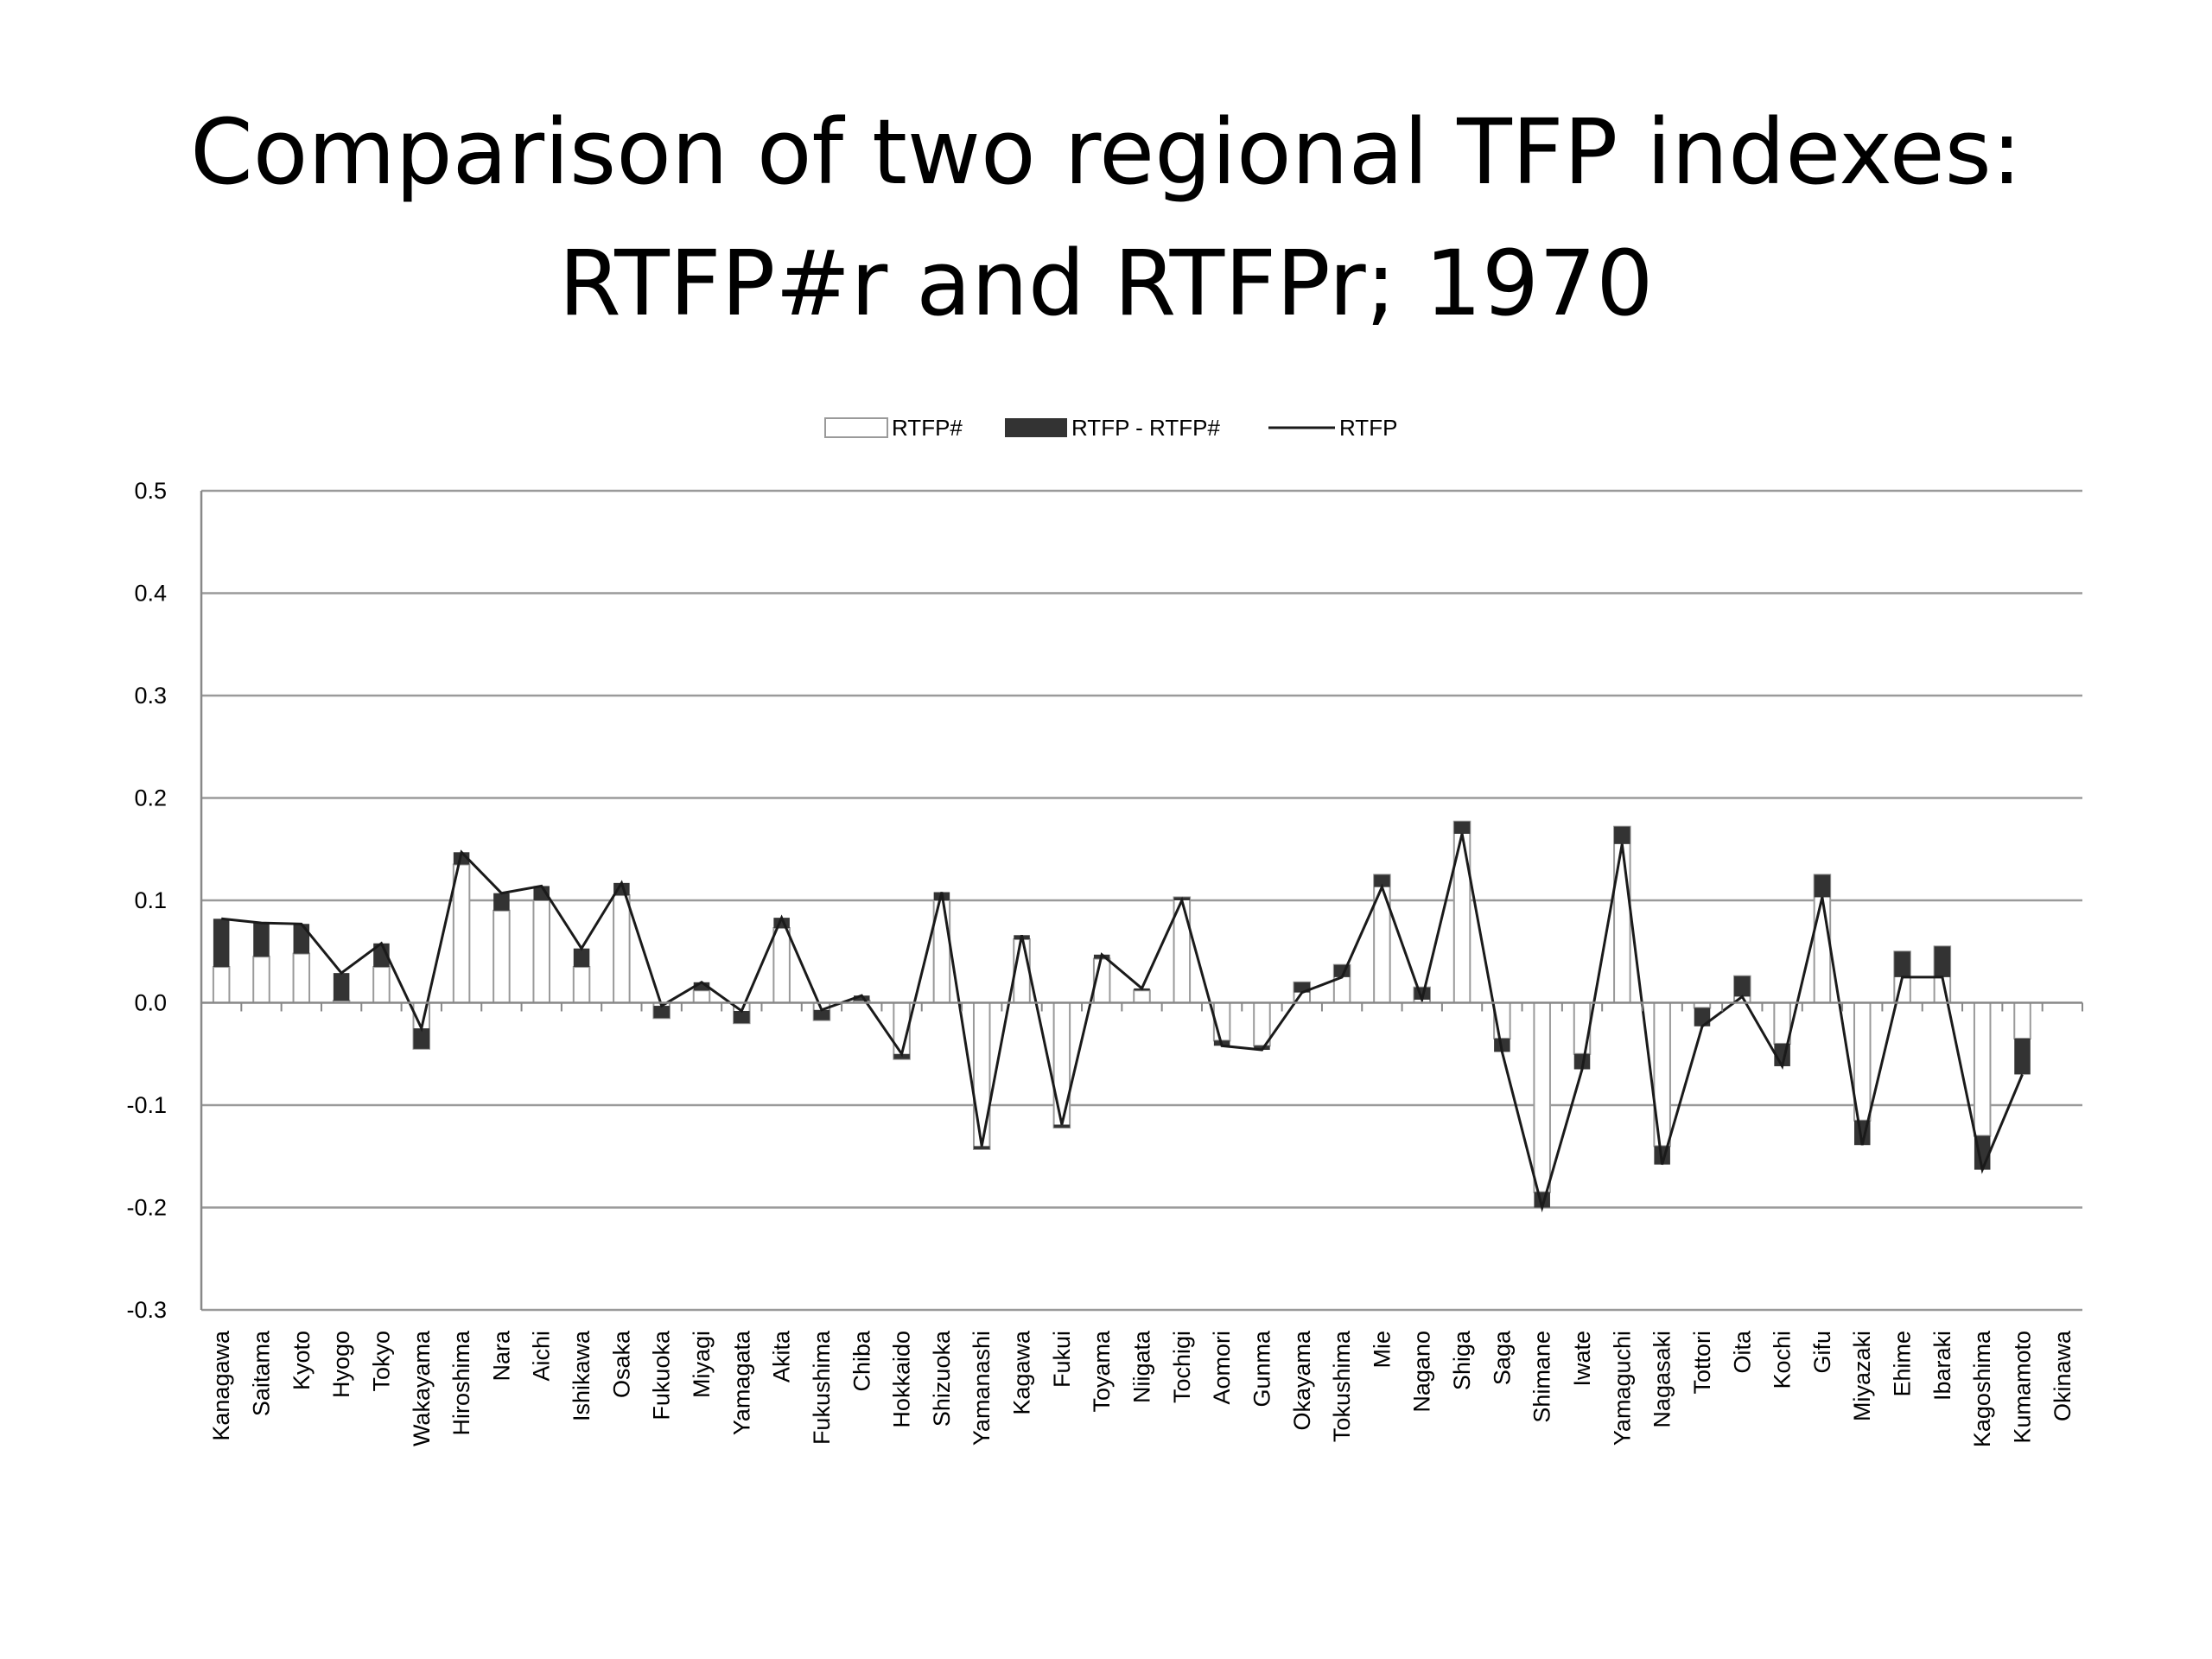 The image size is (2212, 1659). I want to click on y-tick-label: 0.4, so click(150, 594).